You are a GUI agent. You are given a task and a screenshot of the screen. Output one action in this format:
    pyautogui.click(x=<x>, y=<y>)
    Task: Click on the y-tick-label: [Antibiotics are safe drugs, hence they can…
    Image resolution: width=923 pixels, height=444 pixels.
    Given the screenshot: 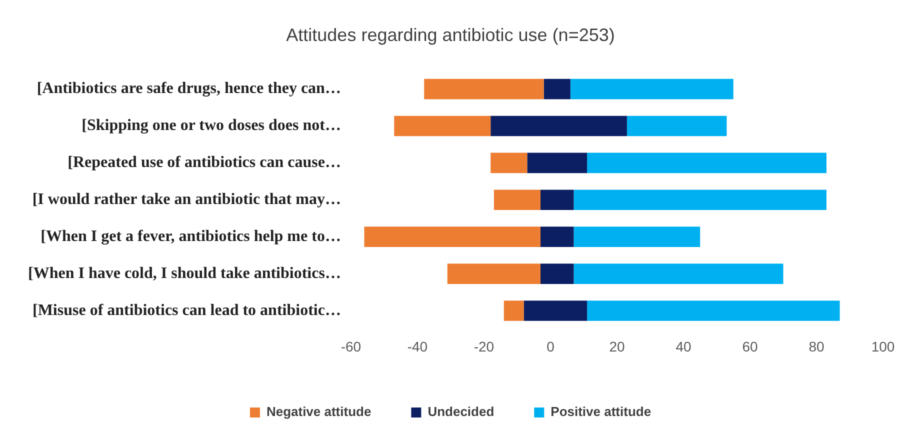 What is the action you would take?
    pyautogui.click(x=188, y=89)
    